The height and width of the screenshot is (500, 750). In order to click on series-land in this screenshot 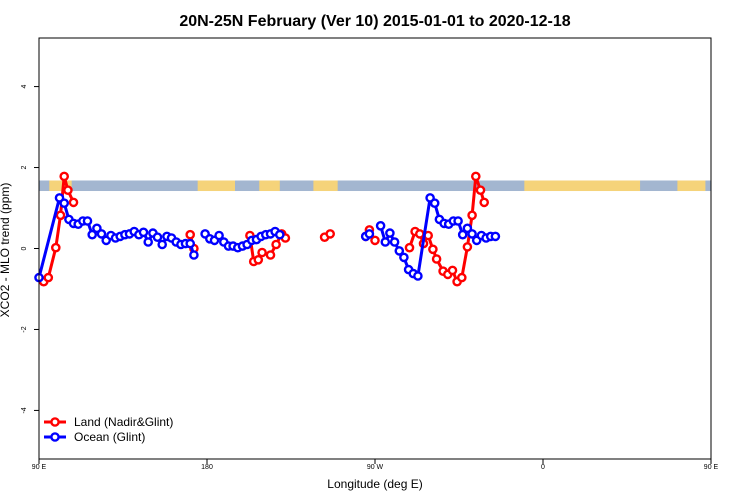, I will do `click(264, 229)`.